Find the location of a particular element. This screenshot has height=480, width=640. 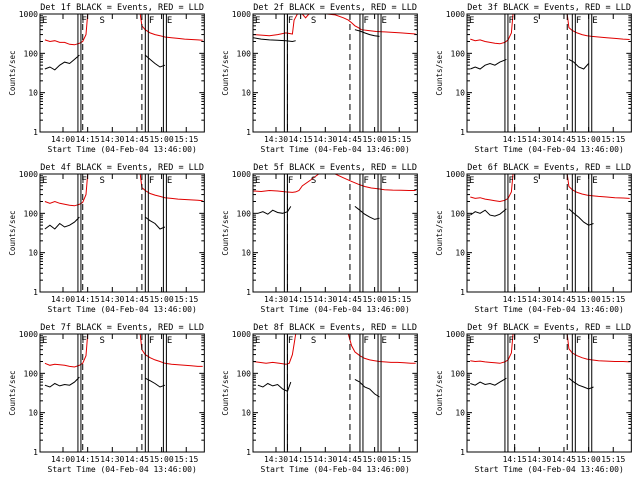

chart-title: Det 4f BLACK = Events, RED = LLD is located at coordinates (122, 168).